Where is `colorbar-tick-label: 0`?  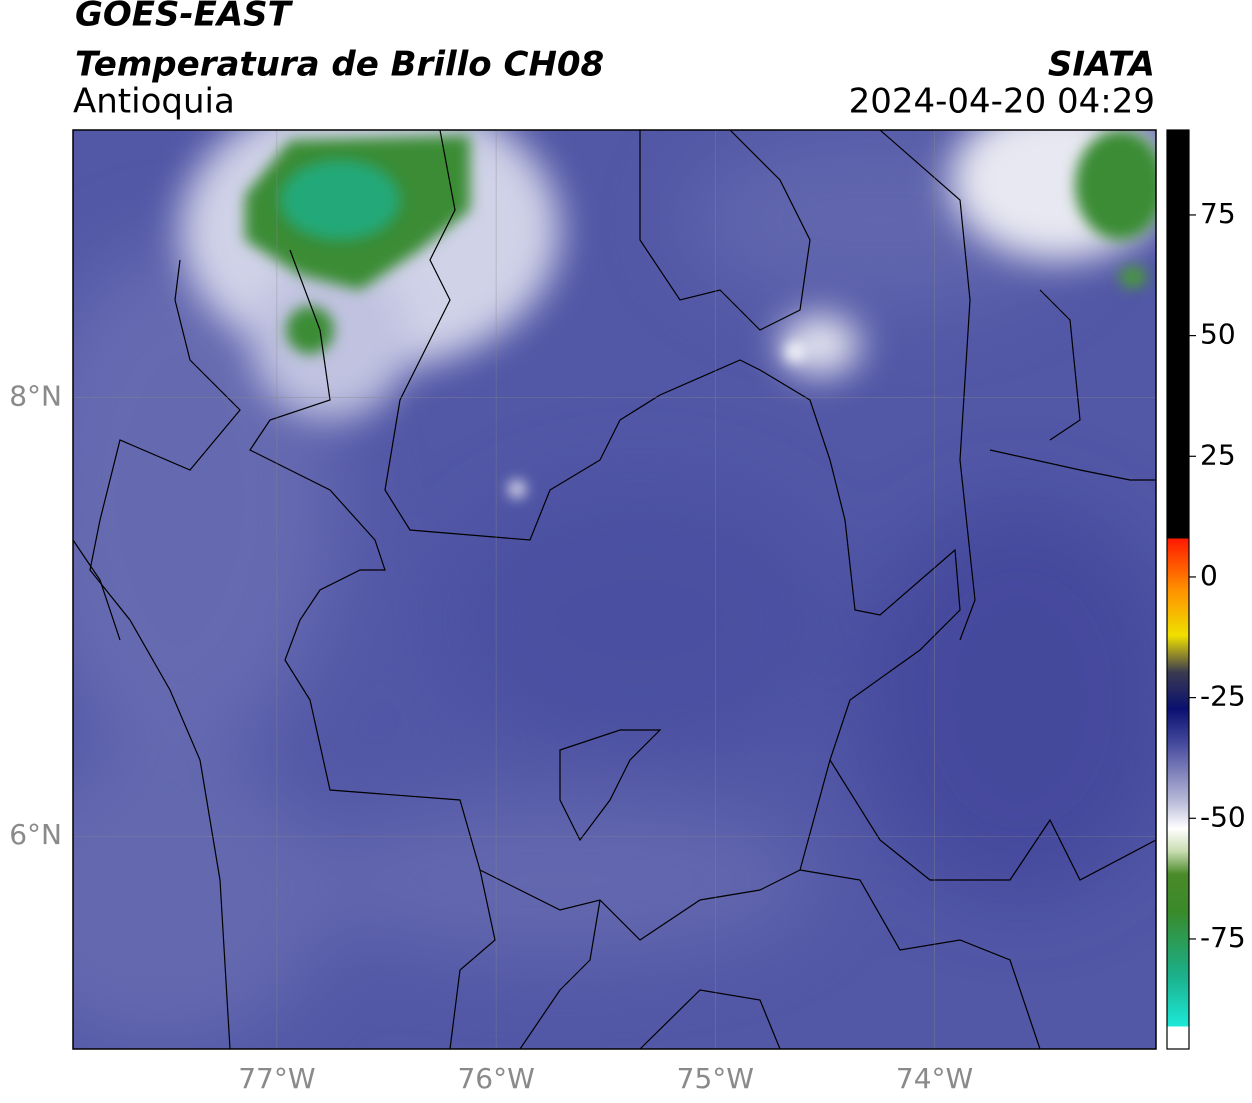
colorbar-tick-label: 0 is located at coordinates (1209, 575).